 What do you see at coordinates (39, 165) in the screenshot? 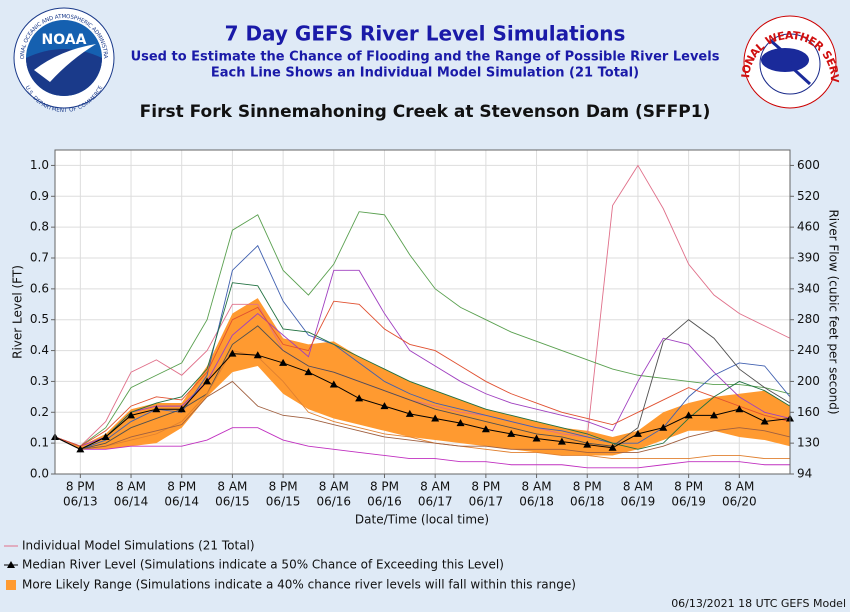
I see `y-tick-label: 1.0` at bounding box center [39, 165].